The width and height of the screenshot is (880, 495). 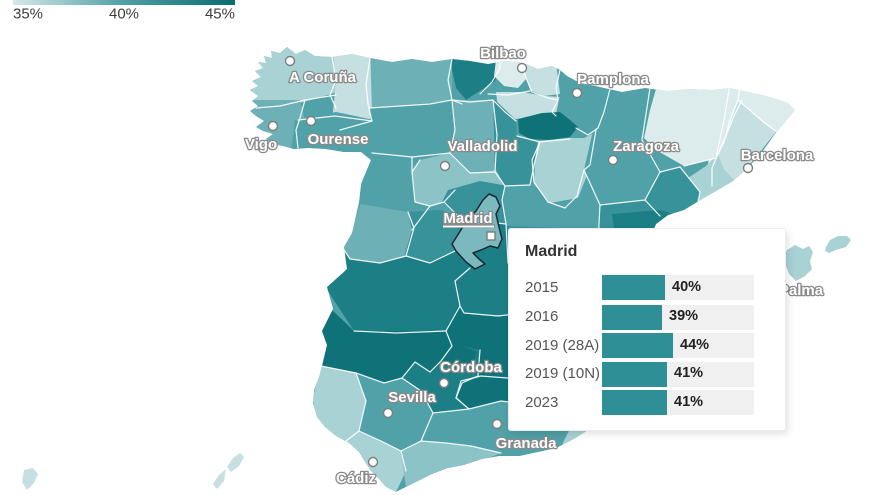 What do you see at coordinates (471, 367) in the screenshot?
I see `svg-text: Córdoba` at bounding box center [471, 367].